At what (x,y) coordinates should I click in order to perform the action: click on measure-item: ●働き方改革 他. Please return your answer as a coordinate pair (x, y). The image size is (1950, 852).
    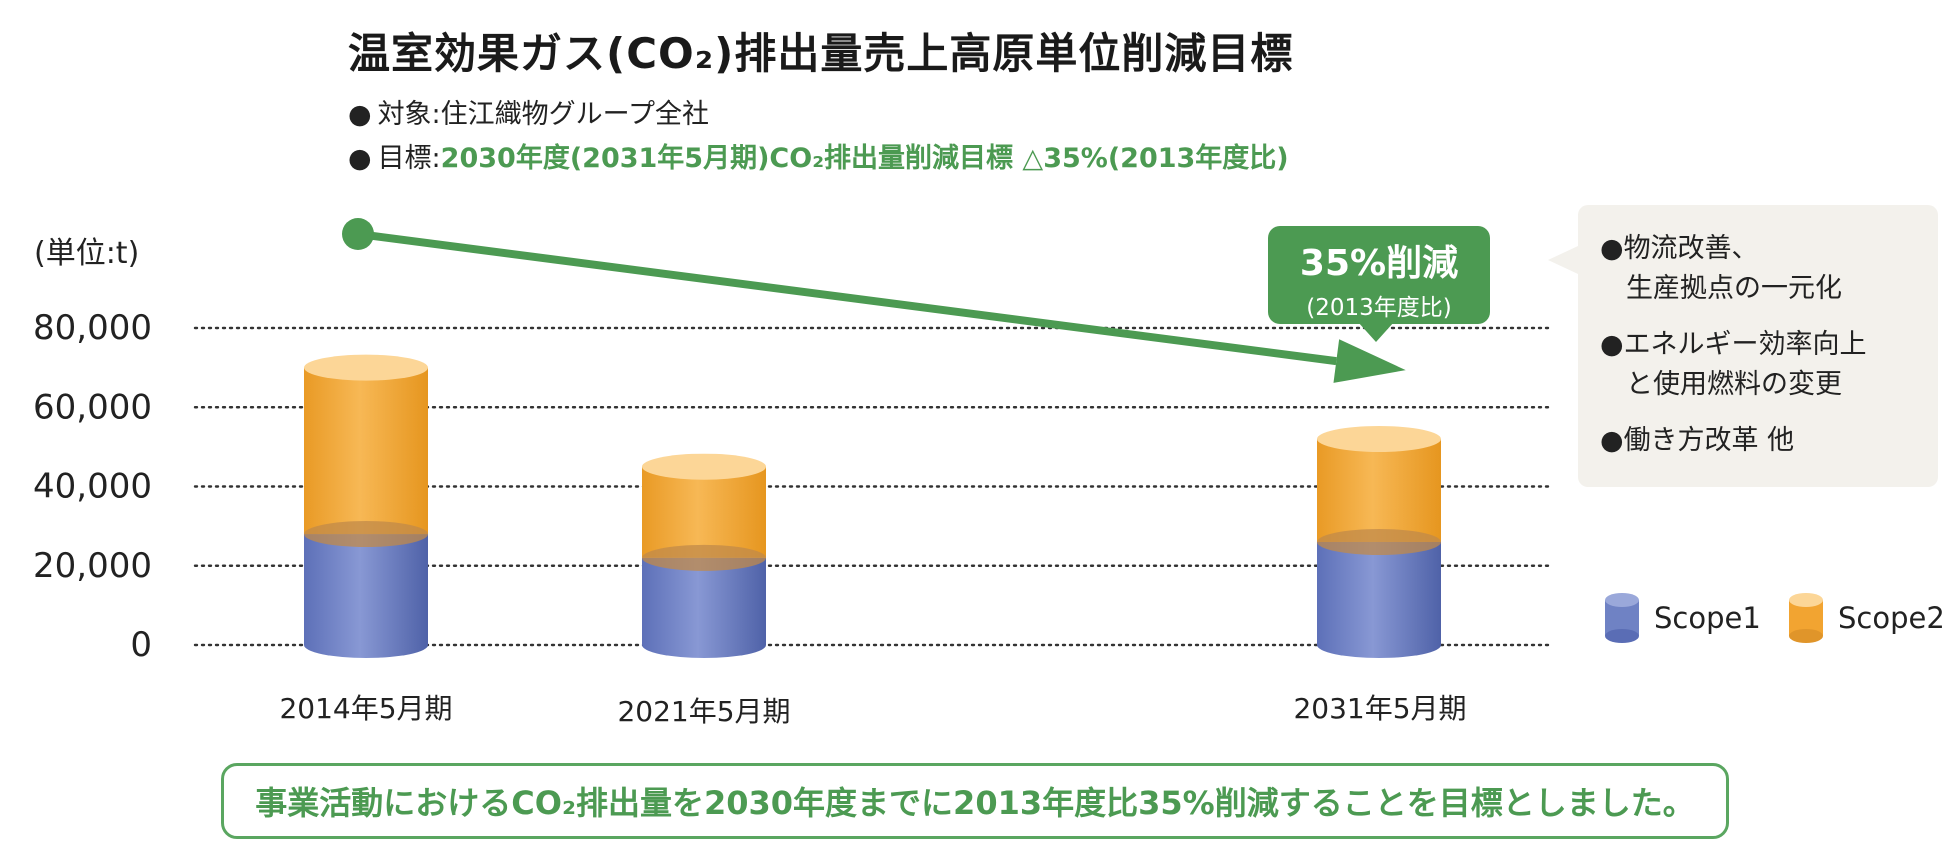
    Looking at the image, I should click on (1697, 440).